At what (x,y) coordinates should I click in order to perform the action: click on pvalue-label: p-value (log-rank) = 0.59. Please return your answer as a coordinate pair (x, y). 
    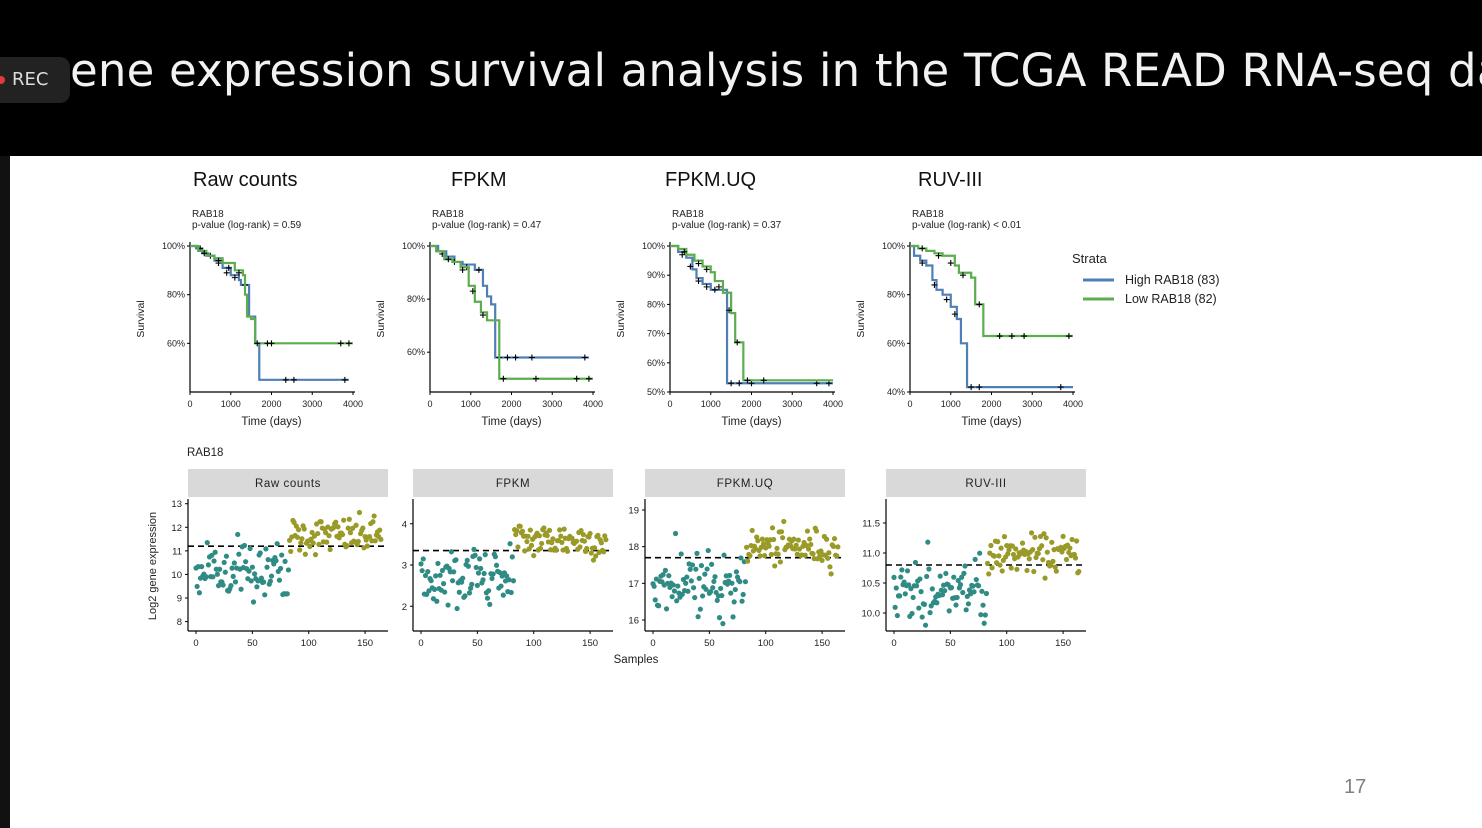
    Looking at the image, I should click on (247, 225).